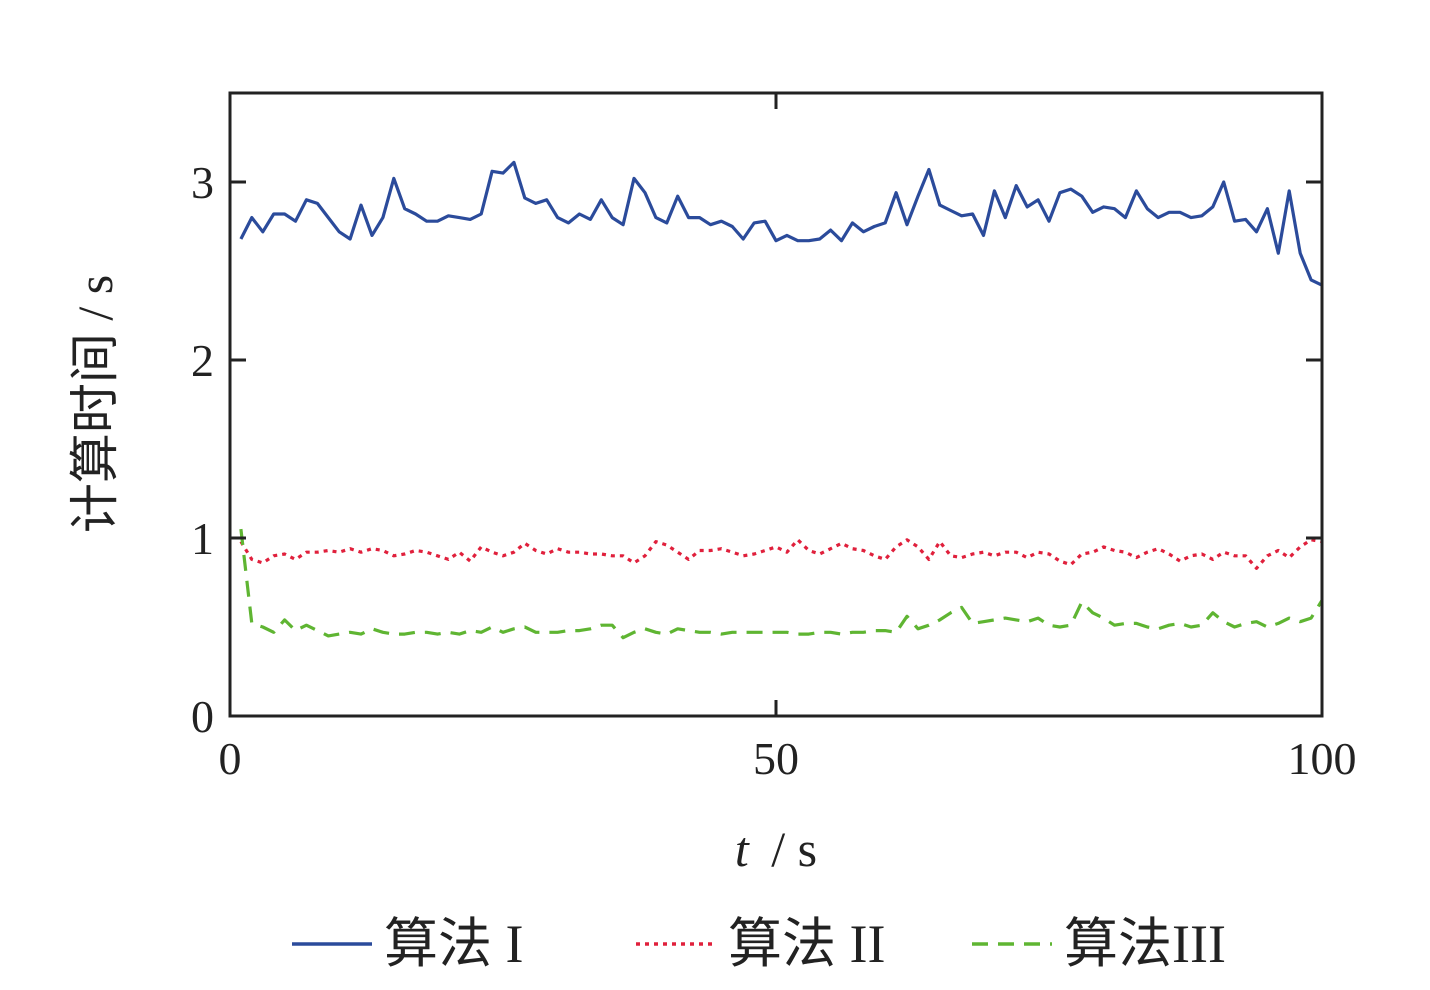 The width and height of the screenshot is (1430, 990). Describe the element at coordinates (202, 716) in the screenshot. I see `y-tick-label: 0` at that location.